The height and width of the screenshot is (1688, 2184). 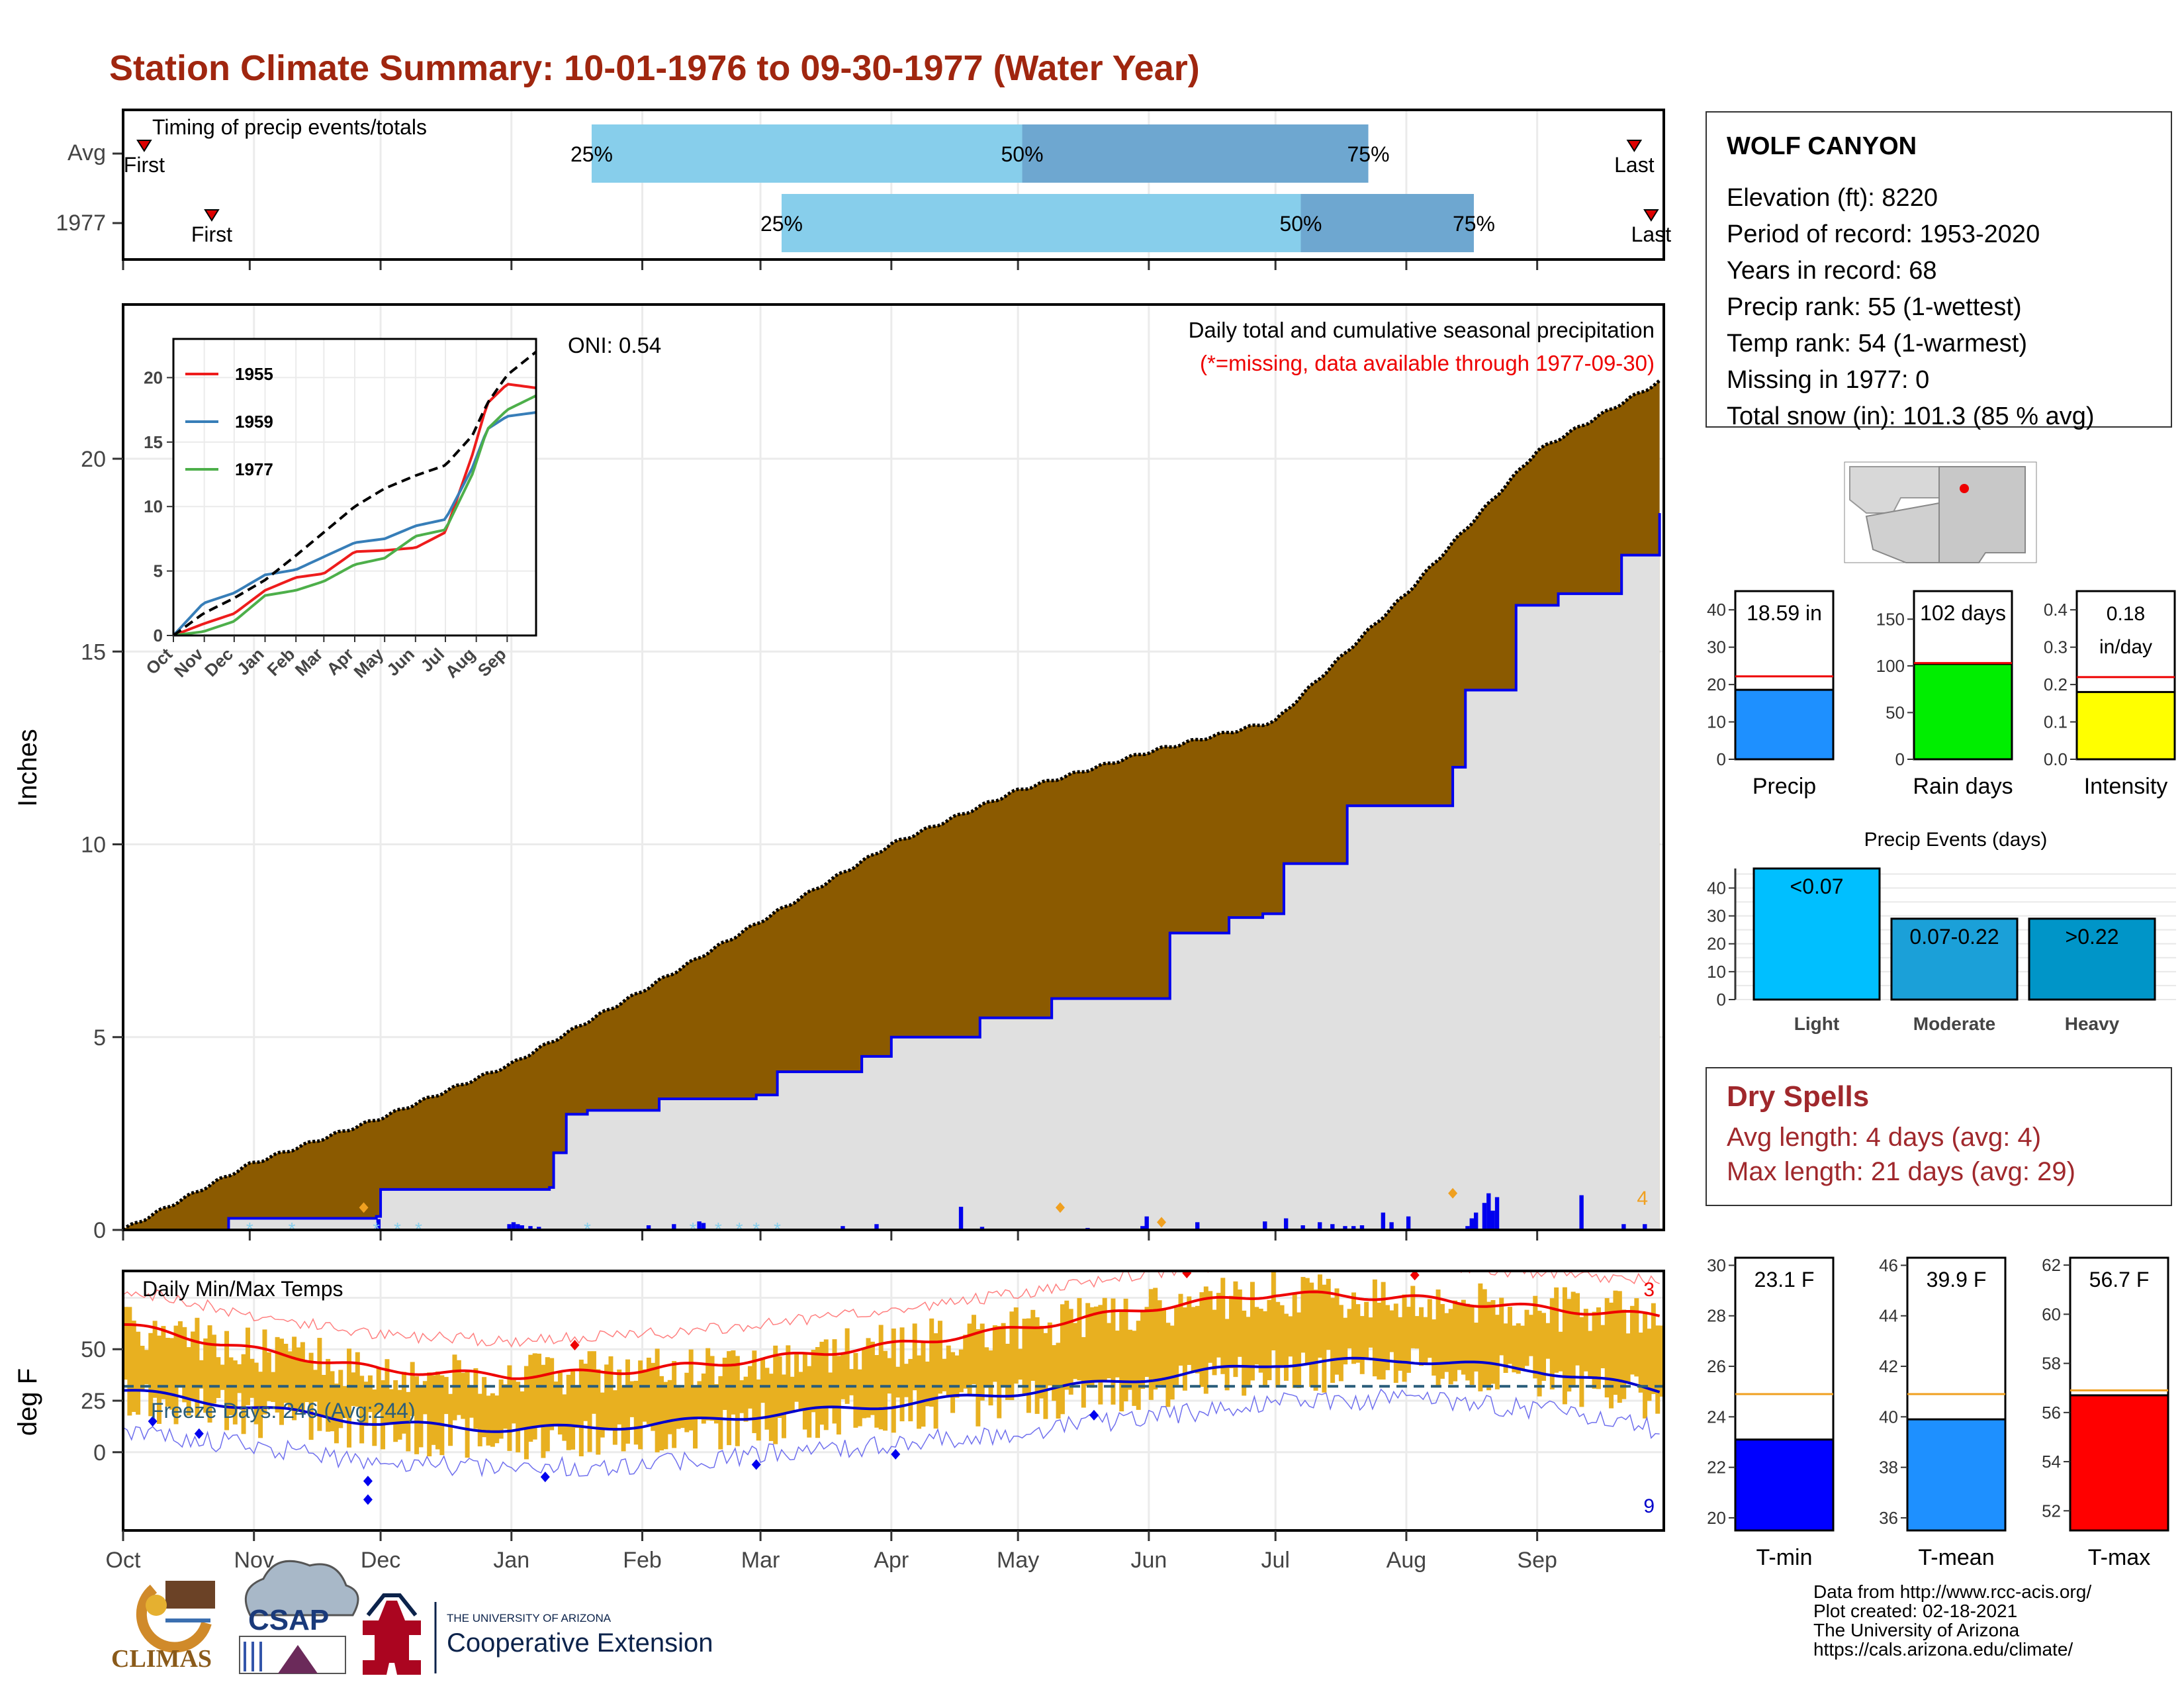 What do you see at coordinates (1817, 934) in the screenshot?
I see `events-bar` at bounding box center [1817, 934].